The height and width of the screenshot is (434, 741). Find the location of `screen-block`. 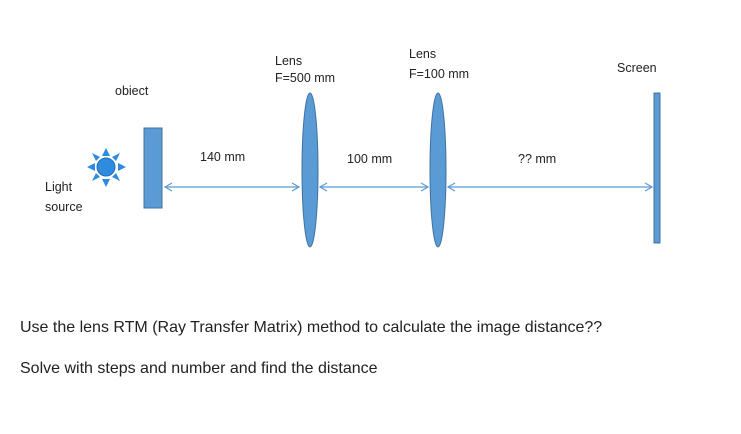

screen-block is located at coordinates (657, 168).